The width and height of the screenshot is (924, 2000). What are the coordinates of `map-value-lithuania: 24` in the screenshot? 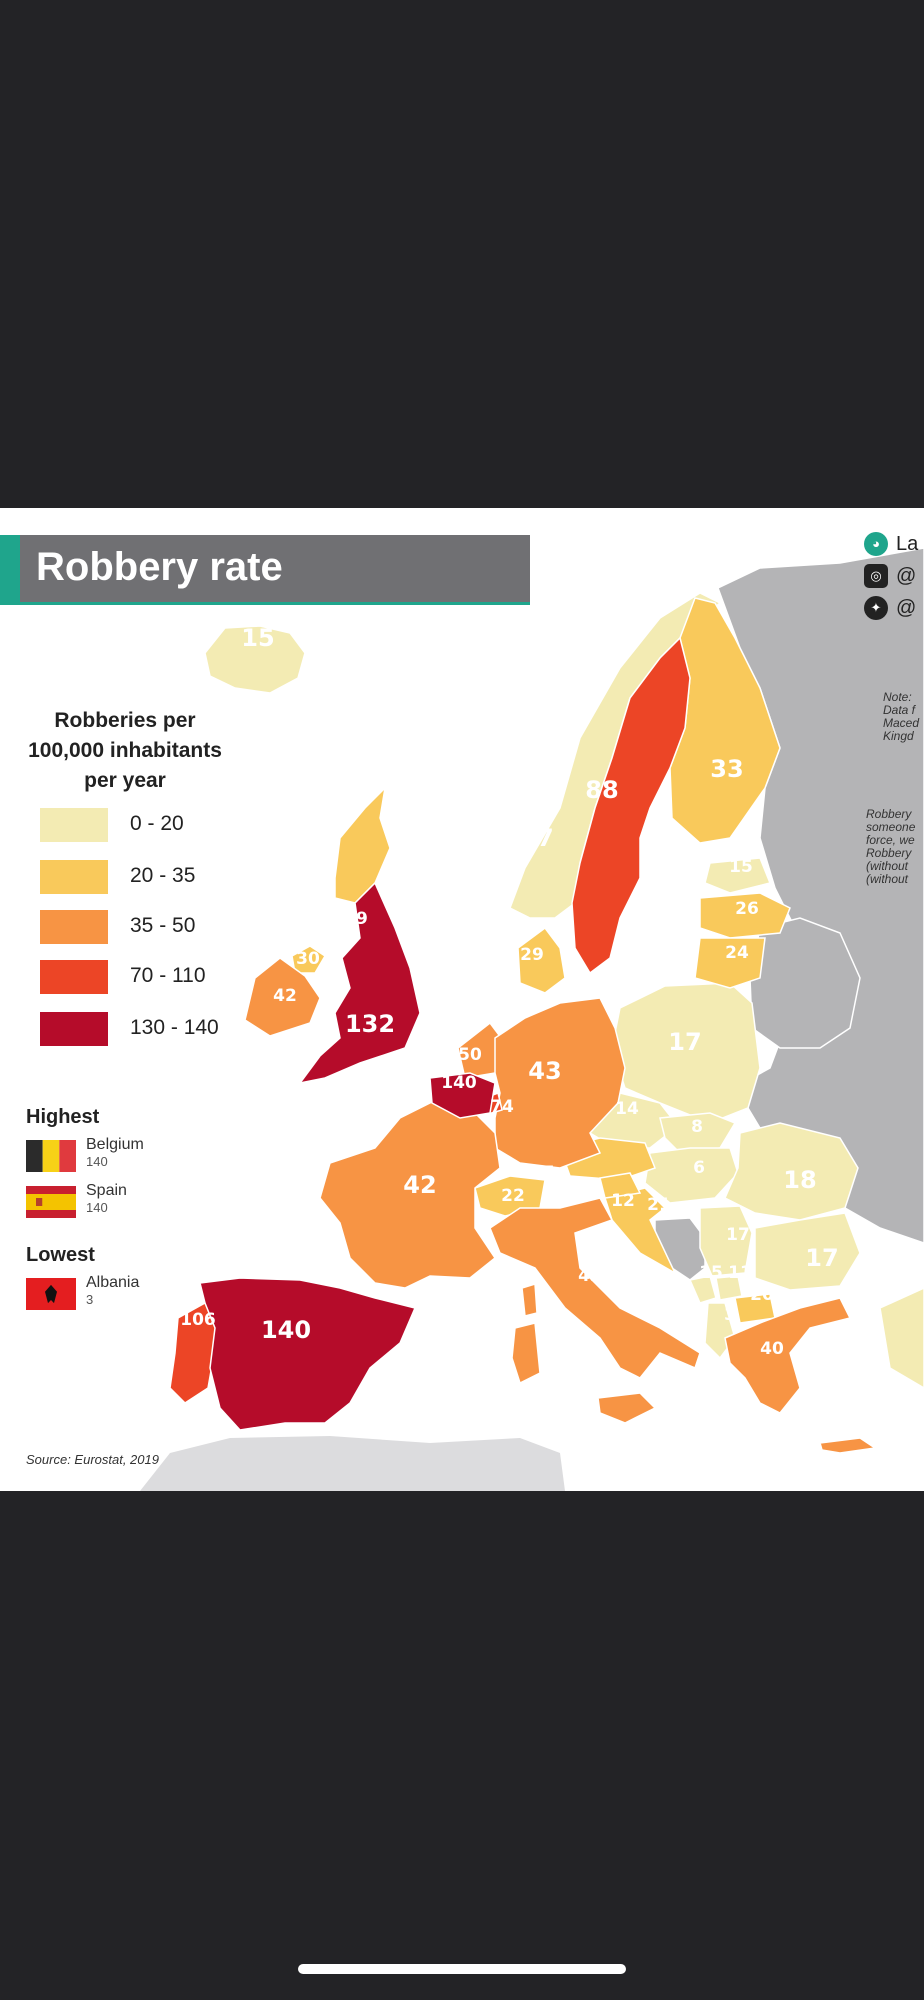 It's located at (737, 953).